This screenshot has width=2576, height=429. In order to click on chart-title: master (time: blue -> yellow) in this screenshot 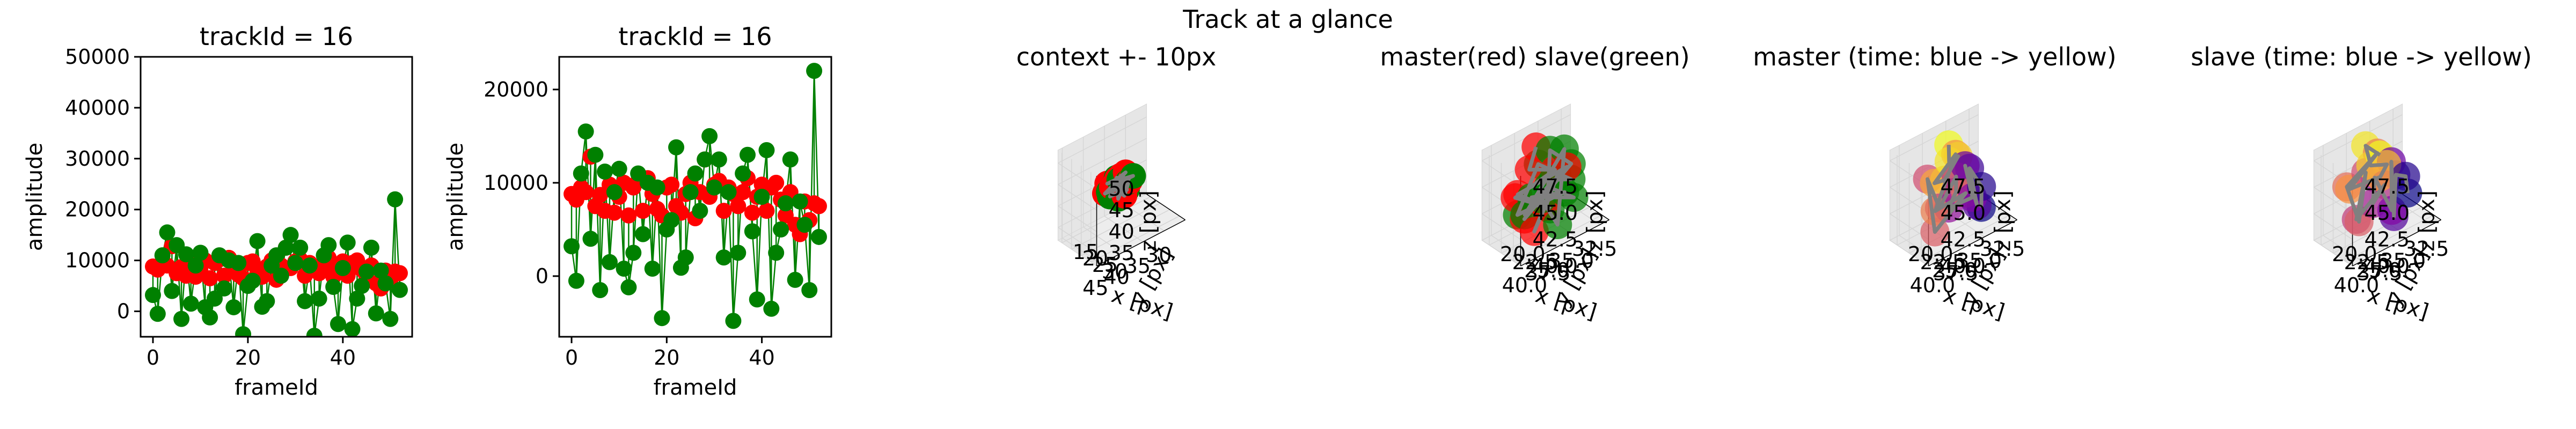, I will do `click(1934, 56)`.